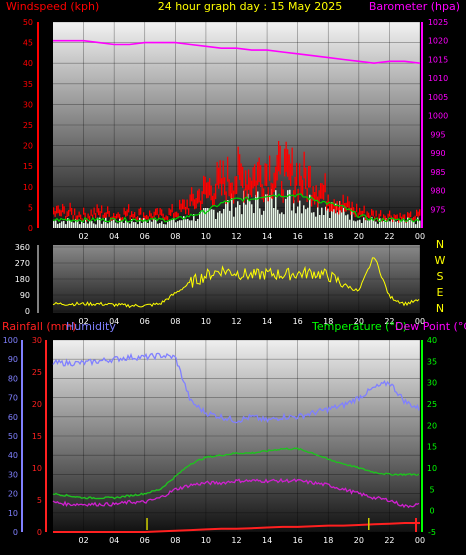  Describe the element at coordinates (28, 125) in the screenshot. I see `windspeed-tick-label: 25` at that location.